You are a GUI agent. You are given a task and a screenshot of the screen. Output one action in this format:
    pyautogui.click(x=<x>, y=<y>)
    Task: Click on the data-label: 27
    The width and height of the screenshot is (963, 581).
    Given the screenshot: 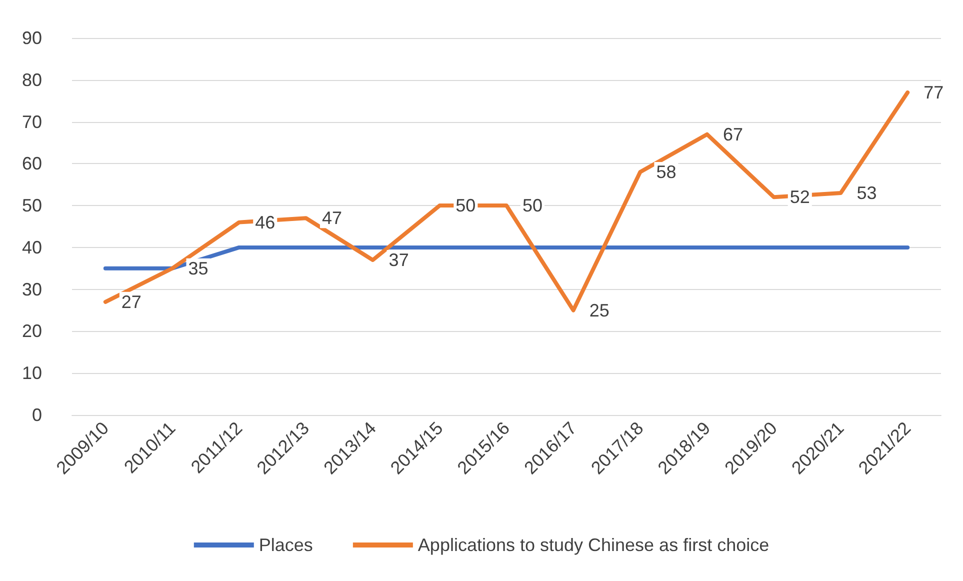 What is the action you would take?
    pyautogui.click(x=131, y=302)
    